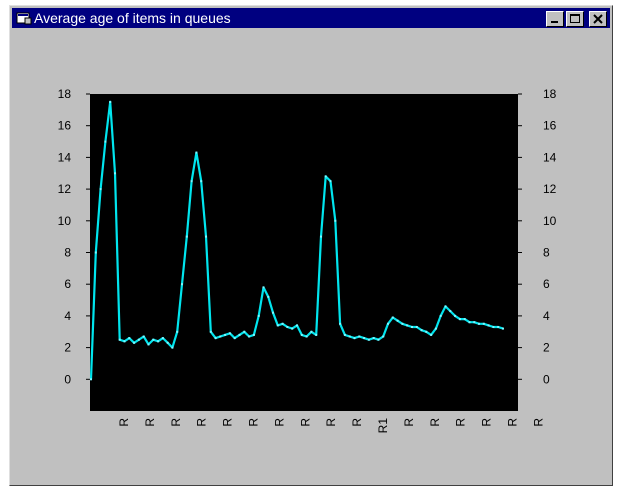  Describe the element at coordinates (550, 94) in the screenshot. I see `y-tick-label-right: 18` at that location.